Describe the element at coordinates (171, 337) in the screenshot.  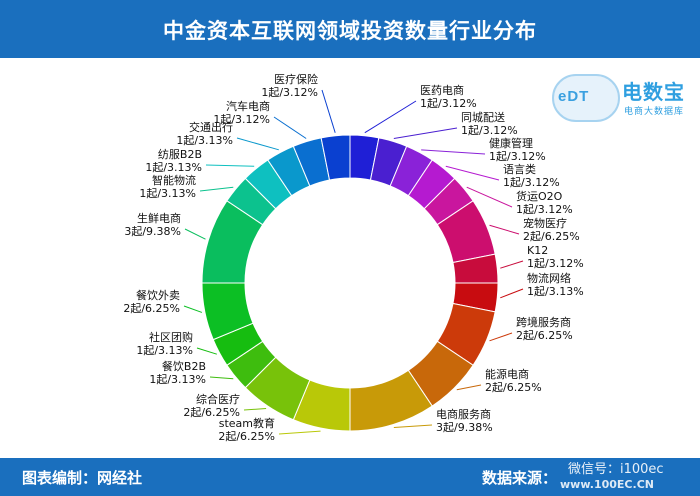
I see `slice-name-label: 社区团购` at that location.